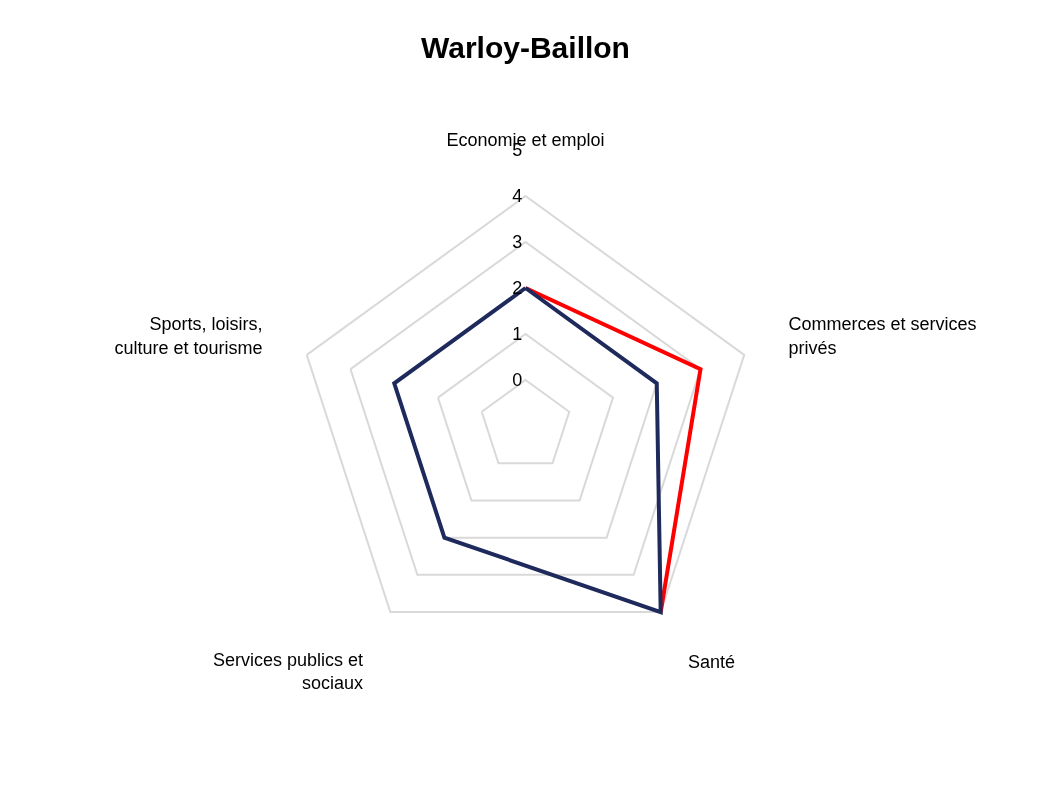 This screenshot has width=1051, height=812. I want to click on spoke-label: Santé, so click(712, 661).